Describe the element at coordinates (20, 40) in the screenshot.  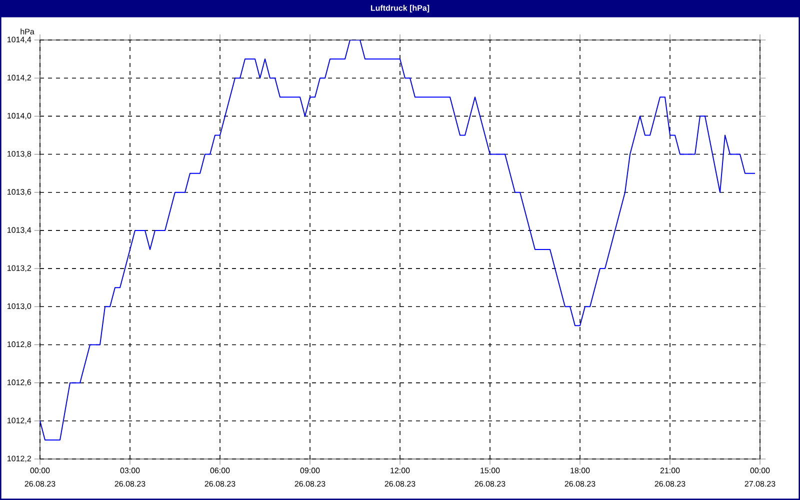
I see `y-tick-label: 1014,4` at that location.